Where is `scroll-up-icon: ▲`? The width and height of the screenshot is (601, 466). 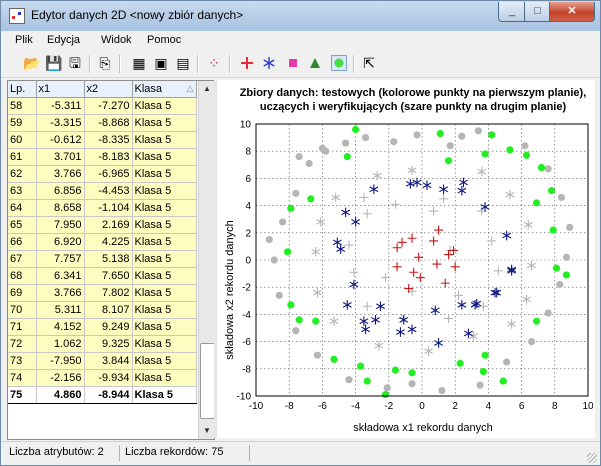
scroll-up-icon: ▲ is located at coordinates (207, 88).